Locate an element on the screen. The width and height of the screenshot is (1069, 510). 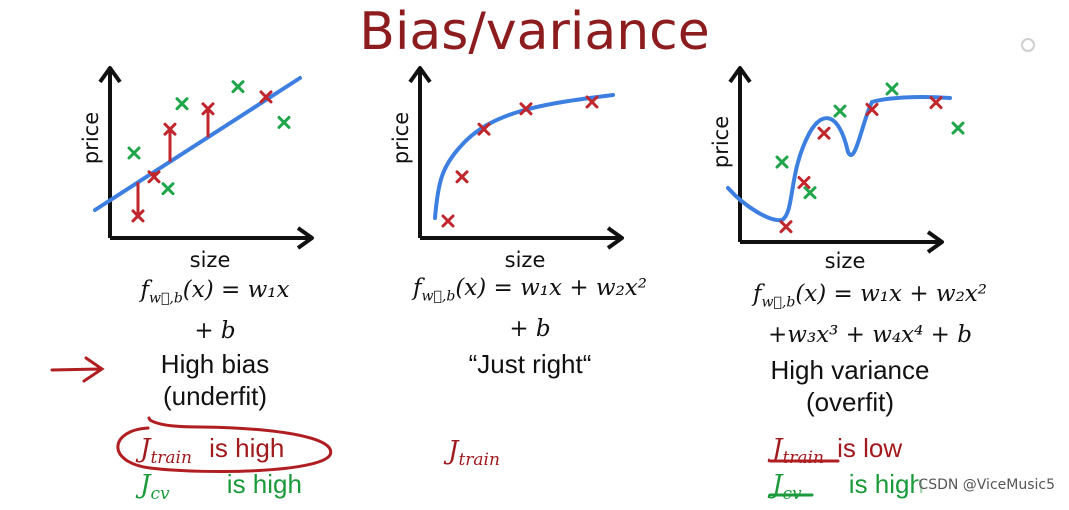
copy-icon is located at coordinates (1028, 45).